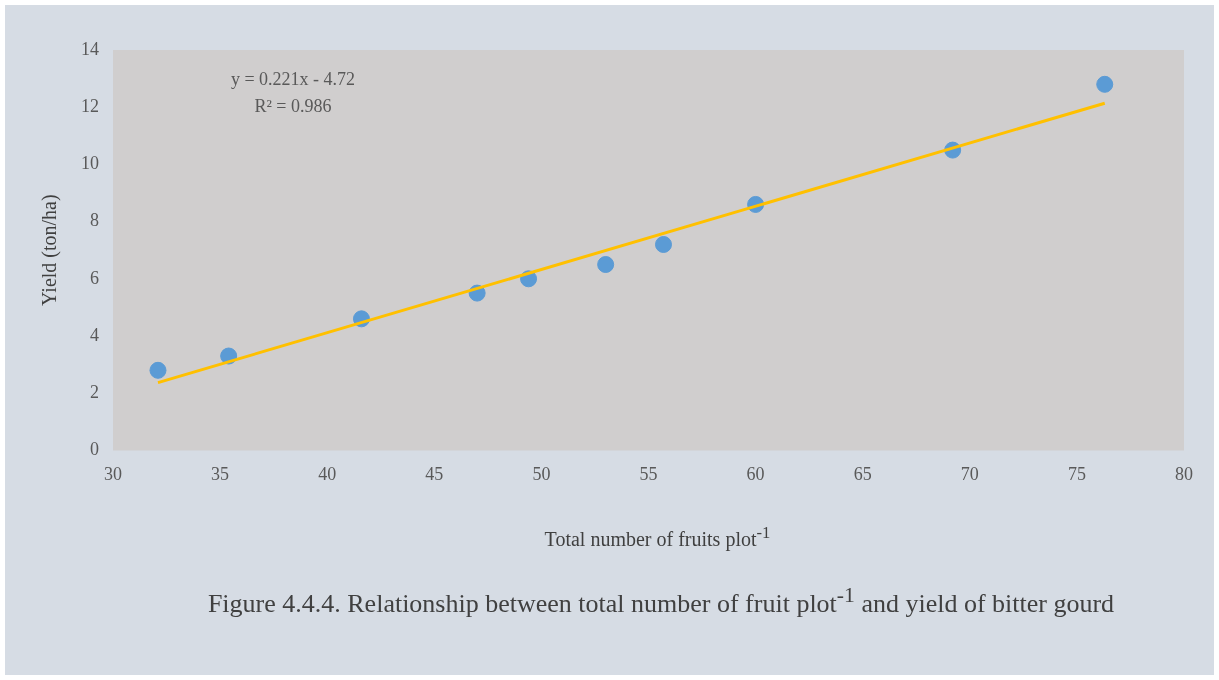  I want to click on annotation: R² = 0.986, so click(293, 105).